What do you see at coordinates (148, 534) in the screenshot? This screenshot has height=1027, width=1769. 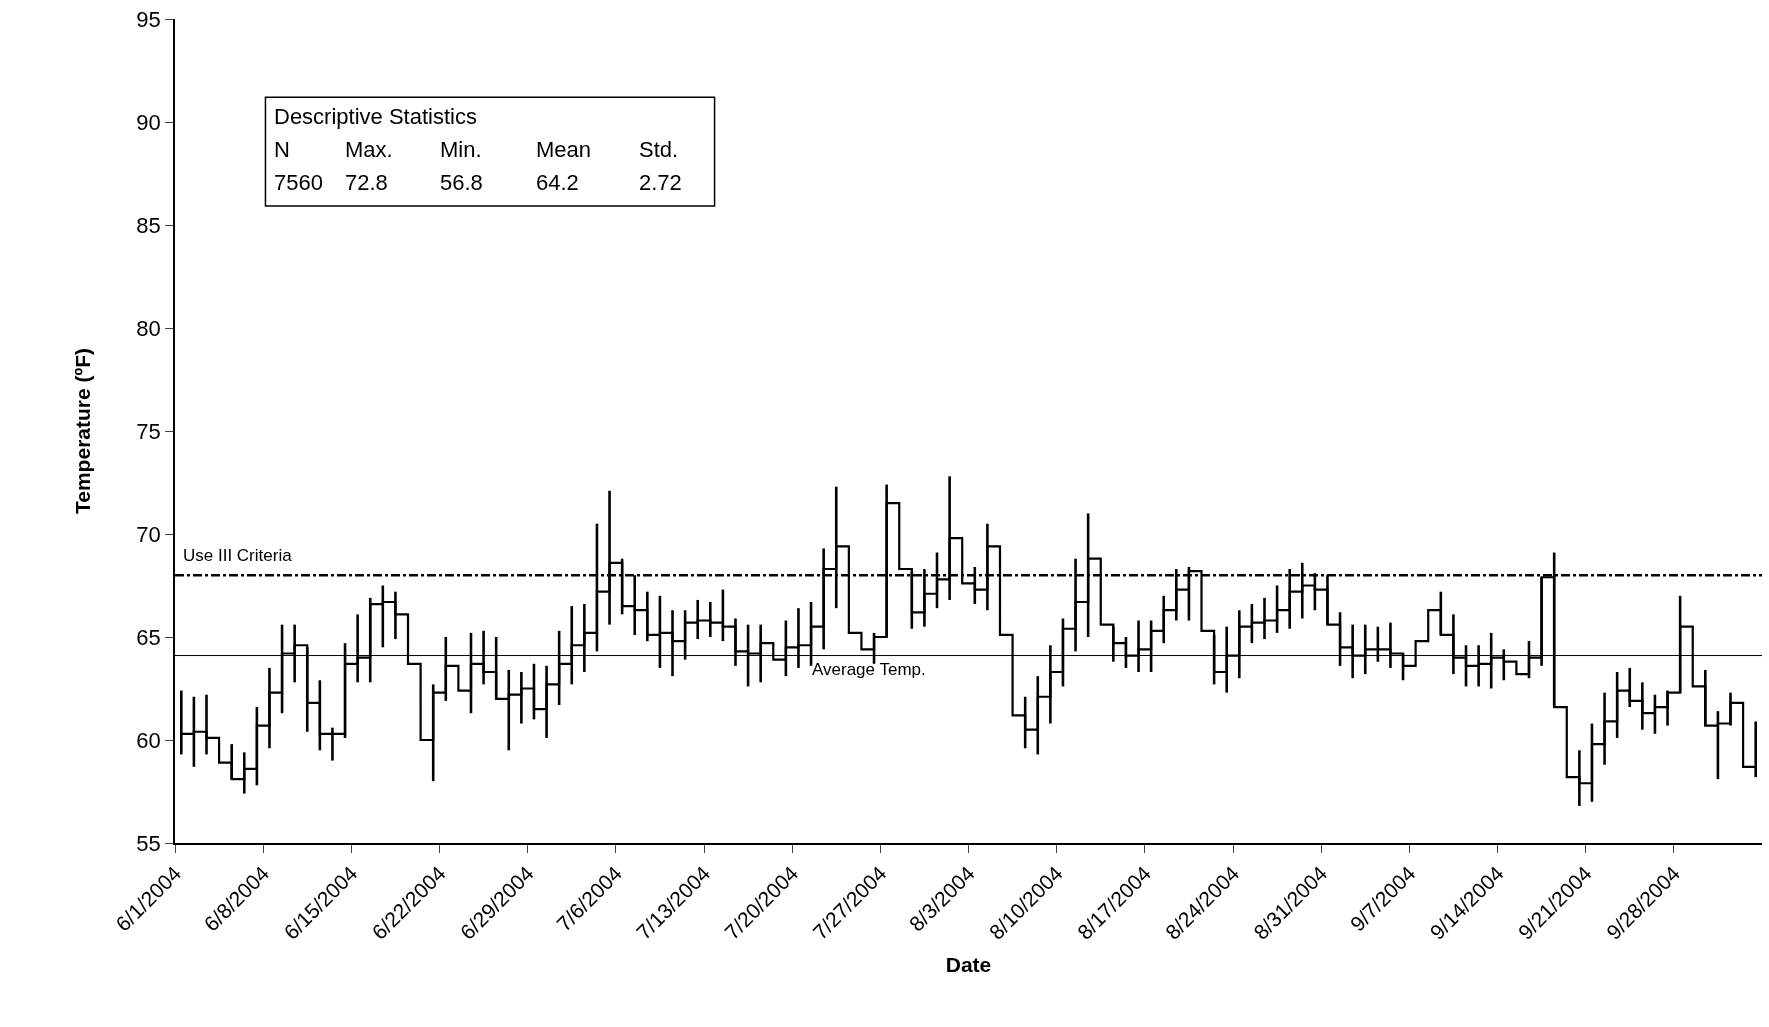 I see `y-tick-label: 70` at bounding box center [148, 534].